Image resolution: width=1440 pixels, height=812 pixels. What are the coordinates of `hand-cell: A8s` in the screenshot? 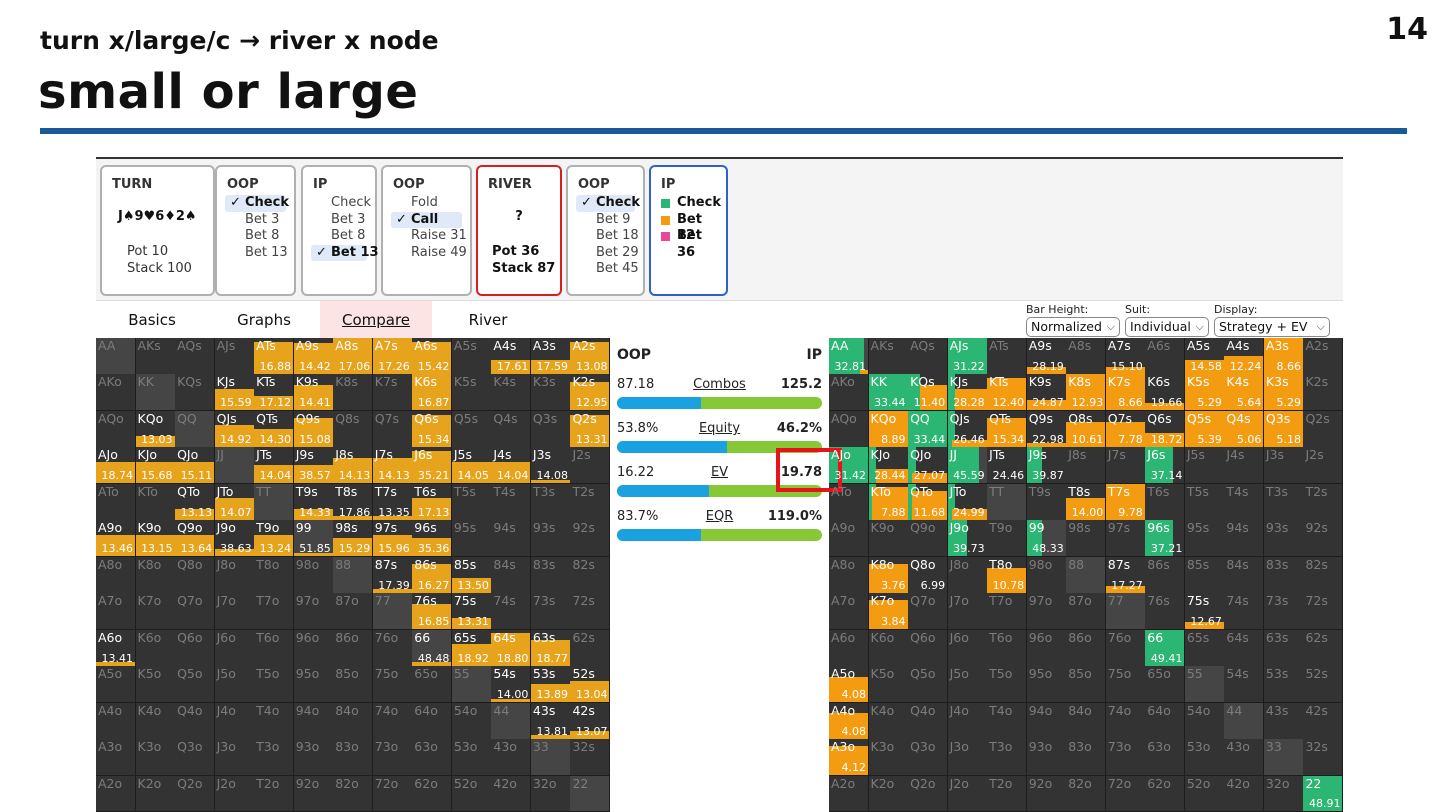 It's located at (1086, 356).